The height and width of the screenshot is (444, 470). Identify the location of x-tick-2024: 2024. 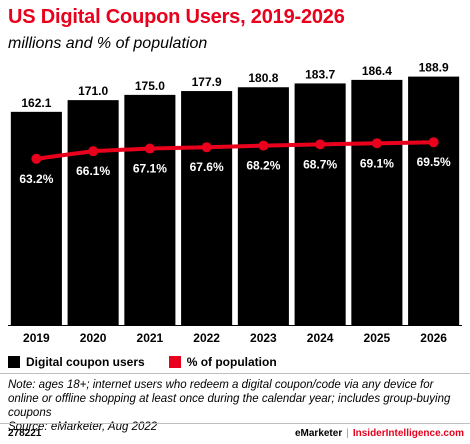
(320, 338).